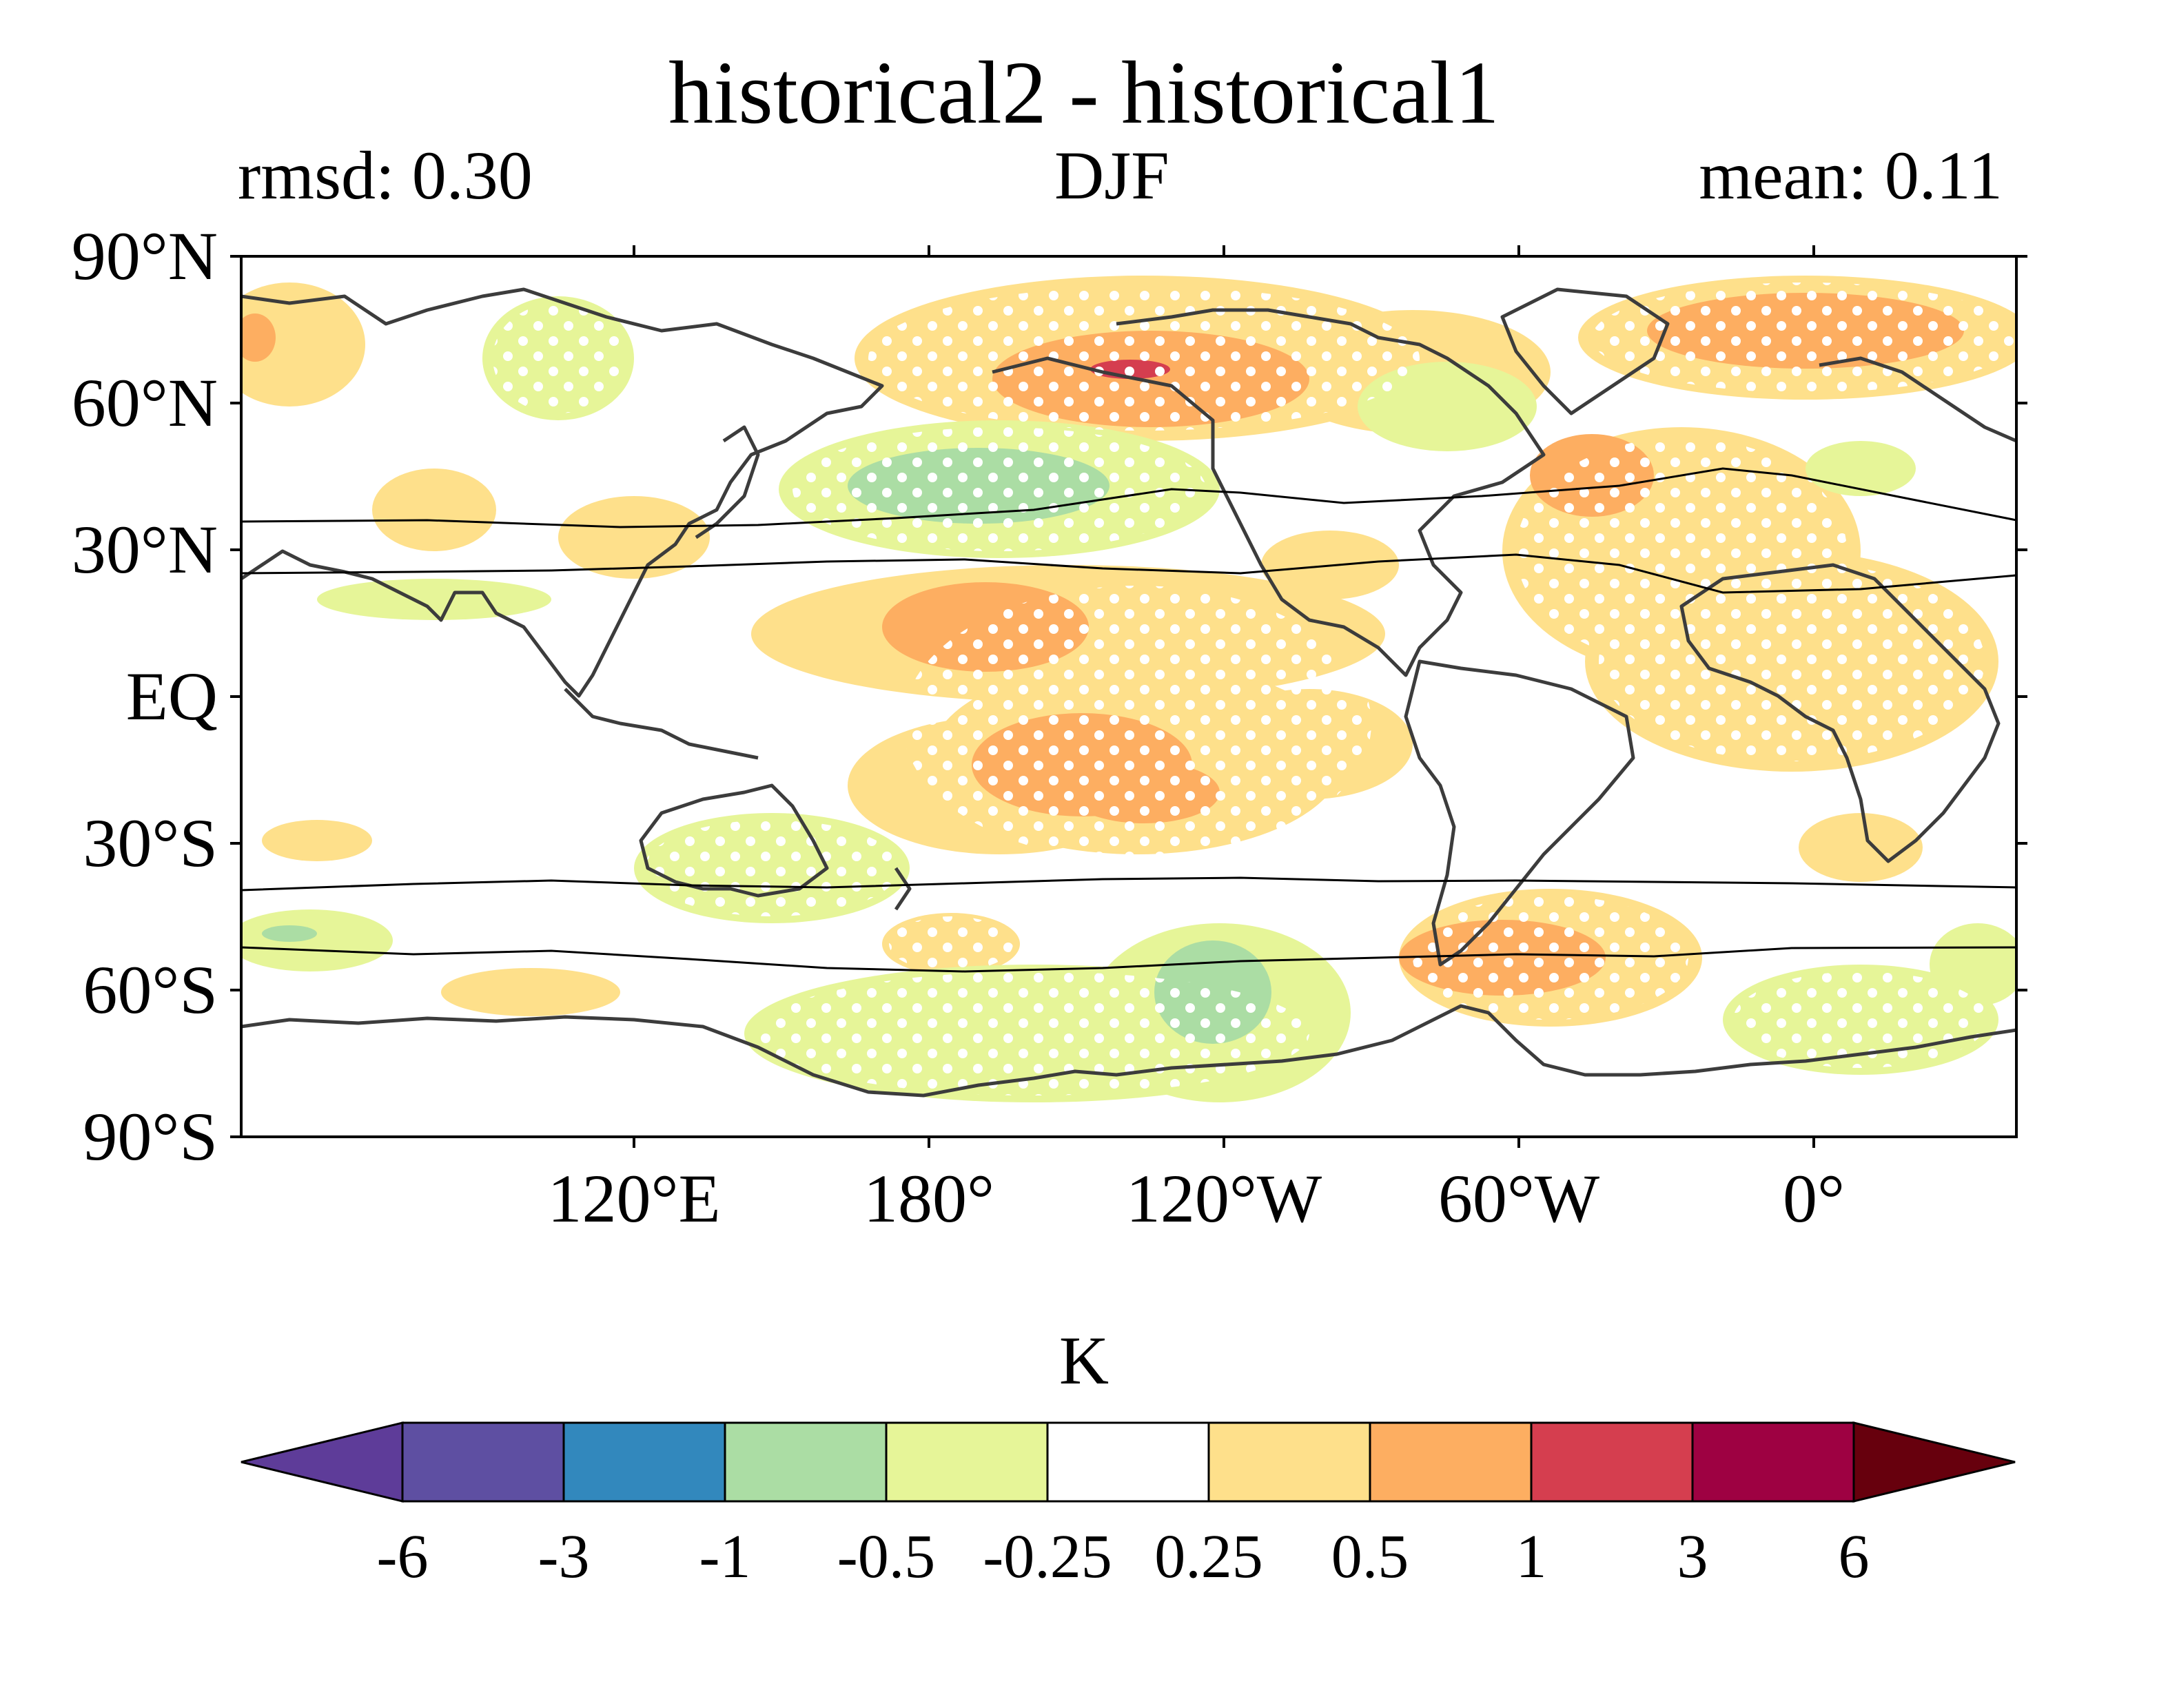 The height and width of the screenshot is (1708, 2168). What do you see at coordinates (1692, 1557) in the screenshot?
I see `colorbar-level-label: 3` at bounding box center [1692, 1557].